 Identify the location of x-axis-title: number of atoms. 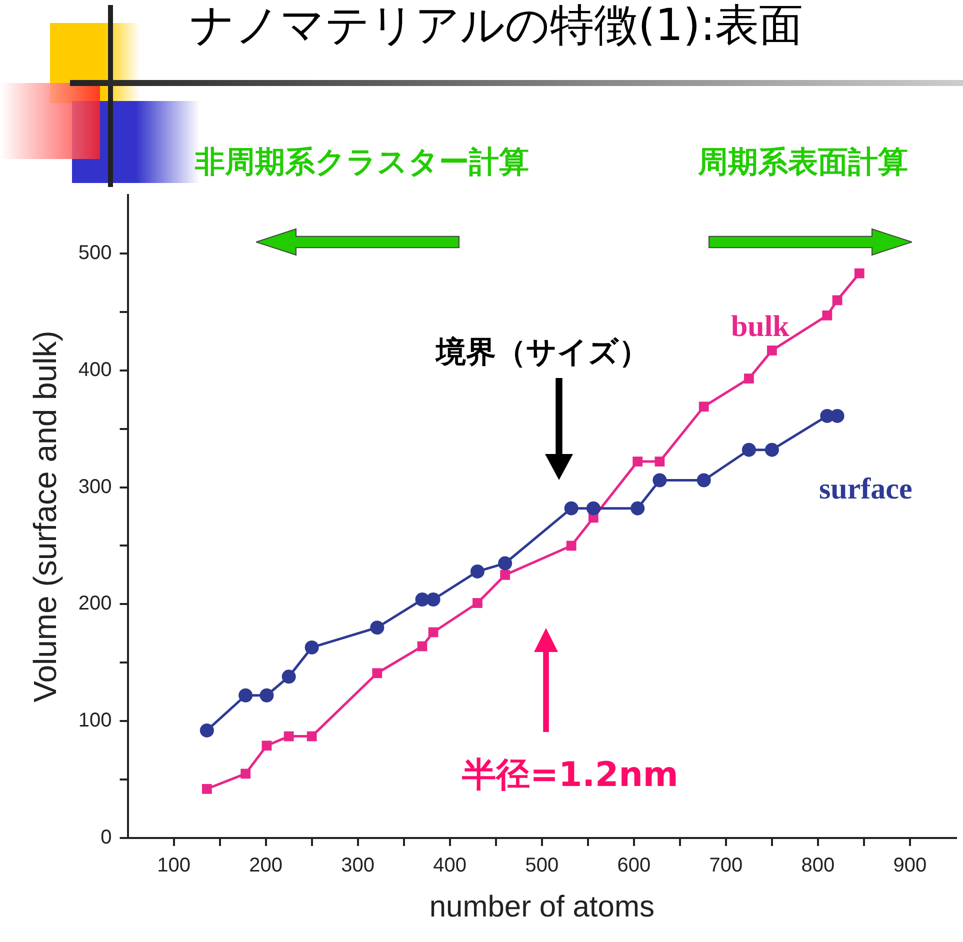
(541, 907).